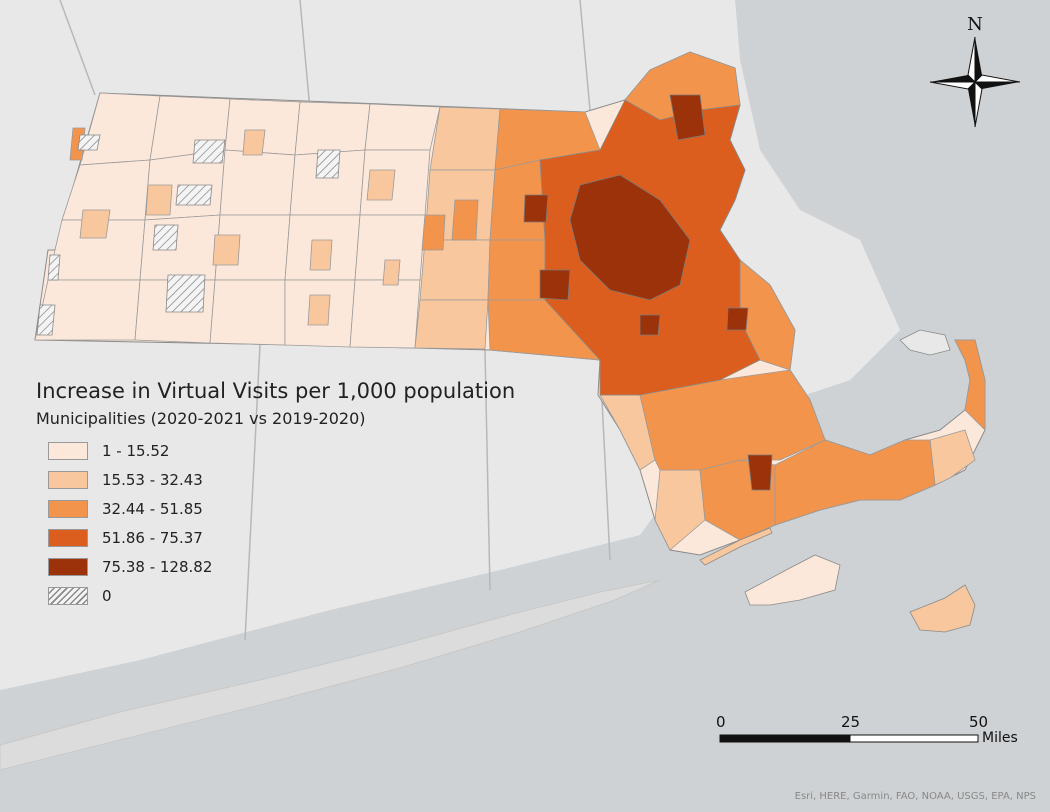 This screenshot has width=1050, height=812. Describe the element at coordinates (648, 292) in the screenshot. I see `class-5-municipalities` at that location.